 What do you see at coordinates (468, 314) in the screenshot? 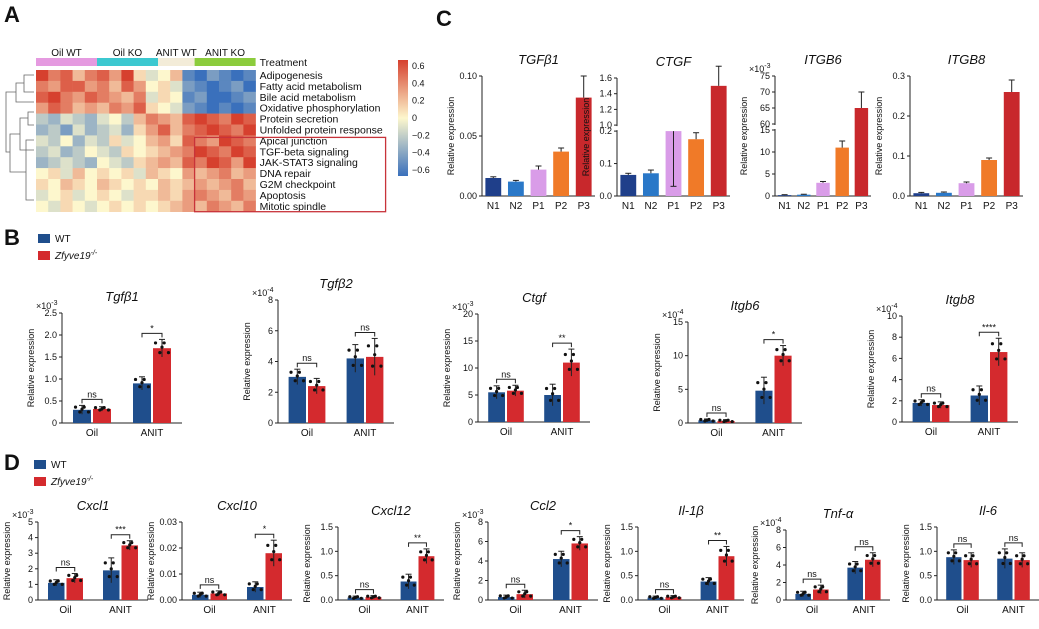
I see `y-tick-label: 20` at bounding box center [468, 314].